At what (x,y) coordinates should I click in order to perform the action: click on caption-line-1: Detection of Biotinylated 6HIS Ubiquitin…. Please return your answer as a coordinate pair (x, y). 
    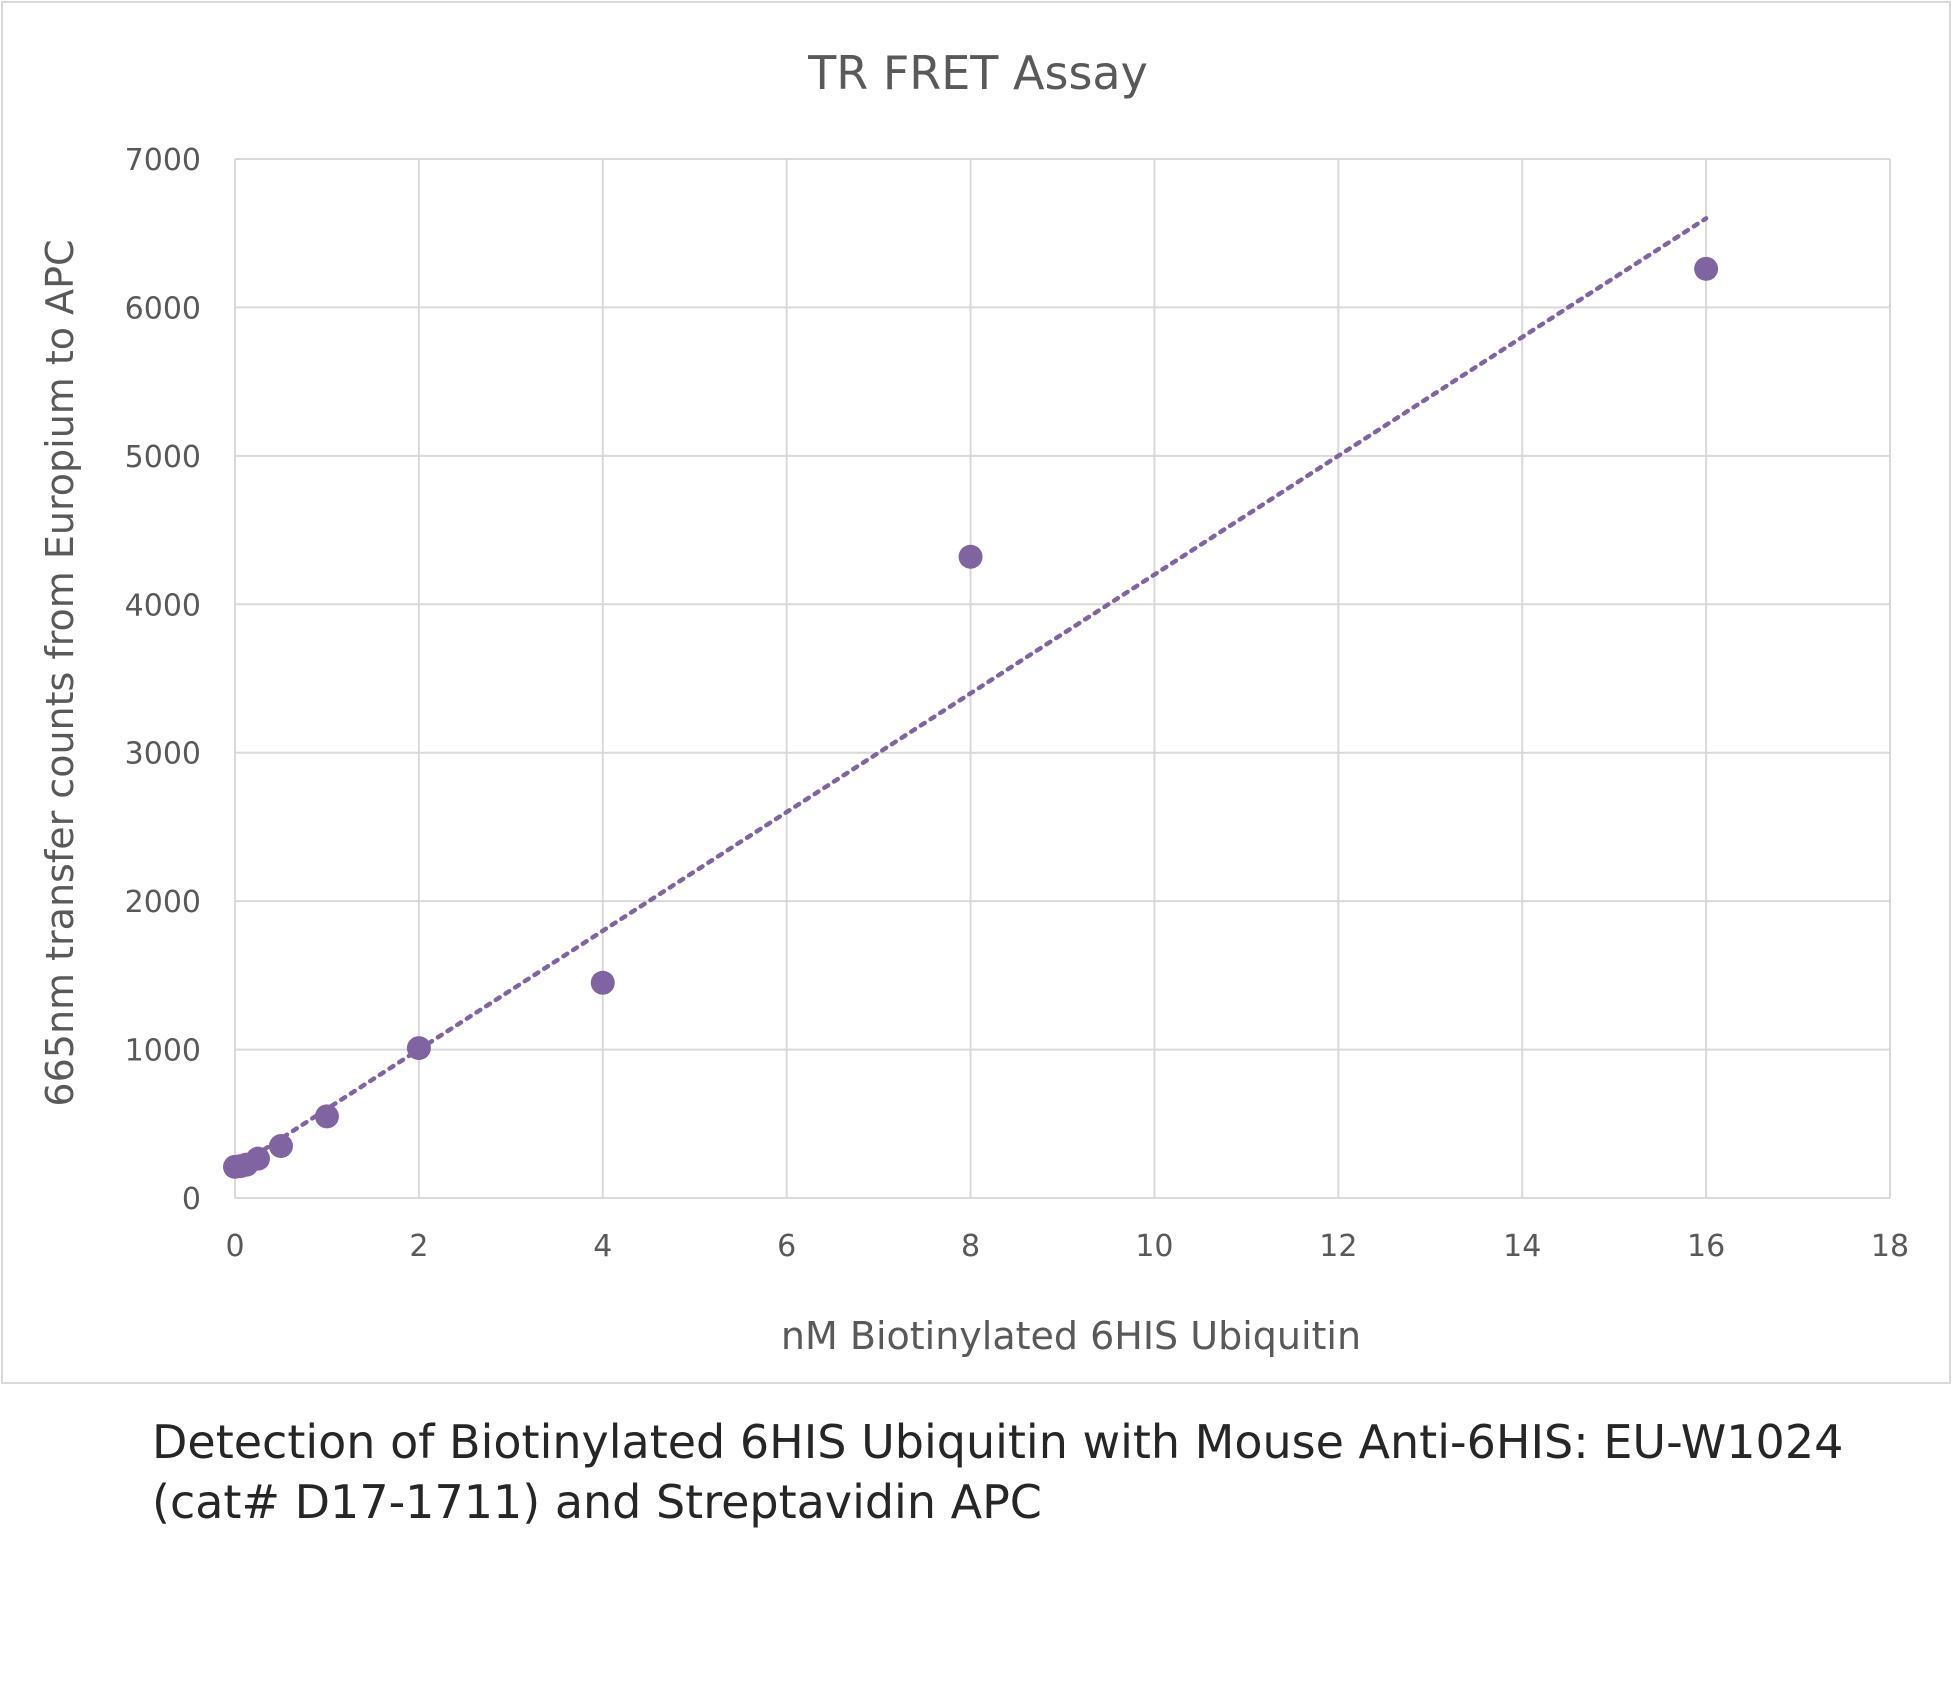
    Looking at the image, I should click on (998, 1442).